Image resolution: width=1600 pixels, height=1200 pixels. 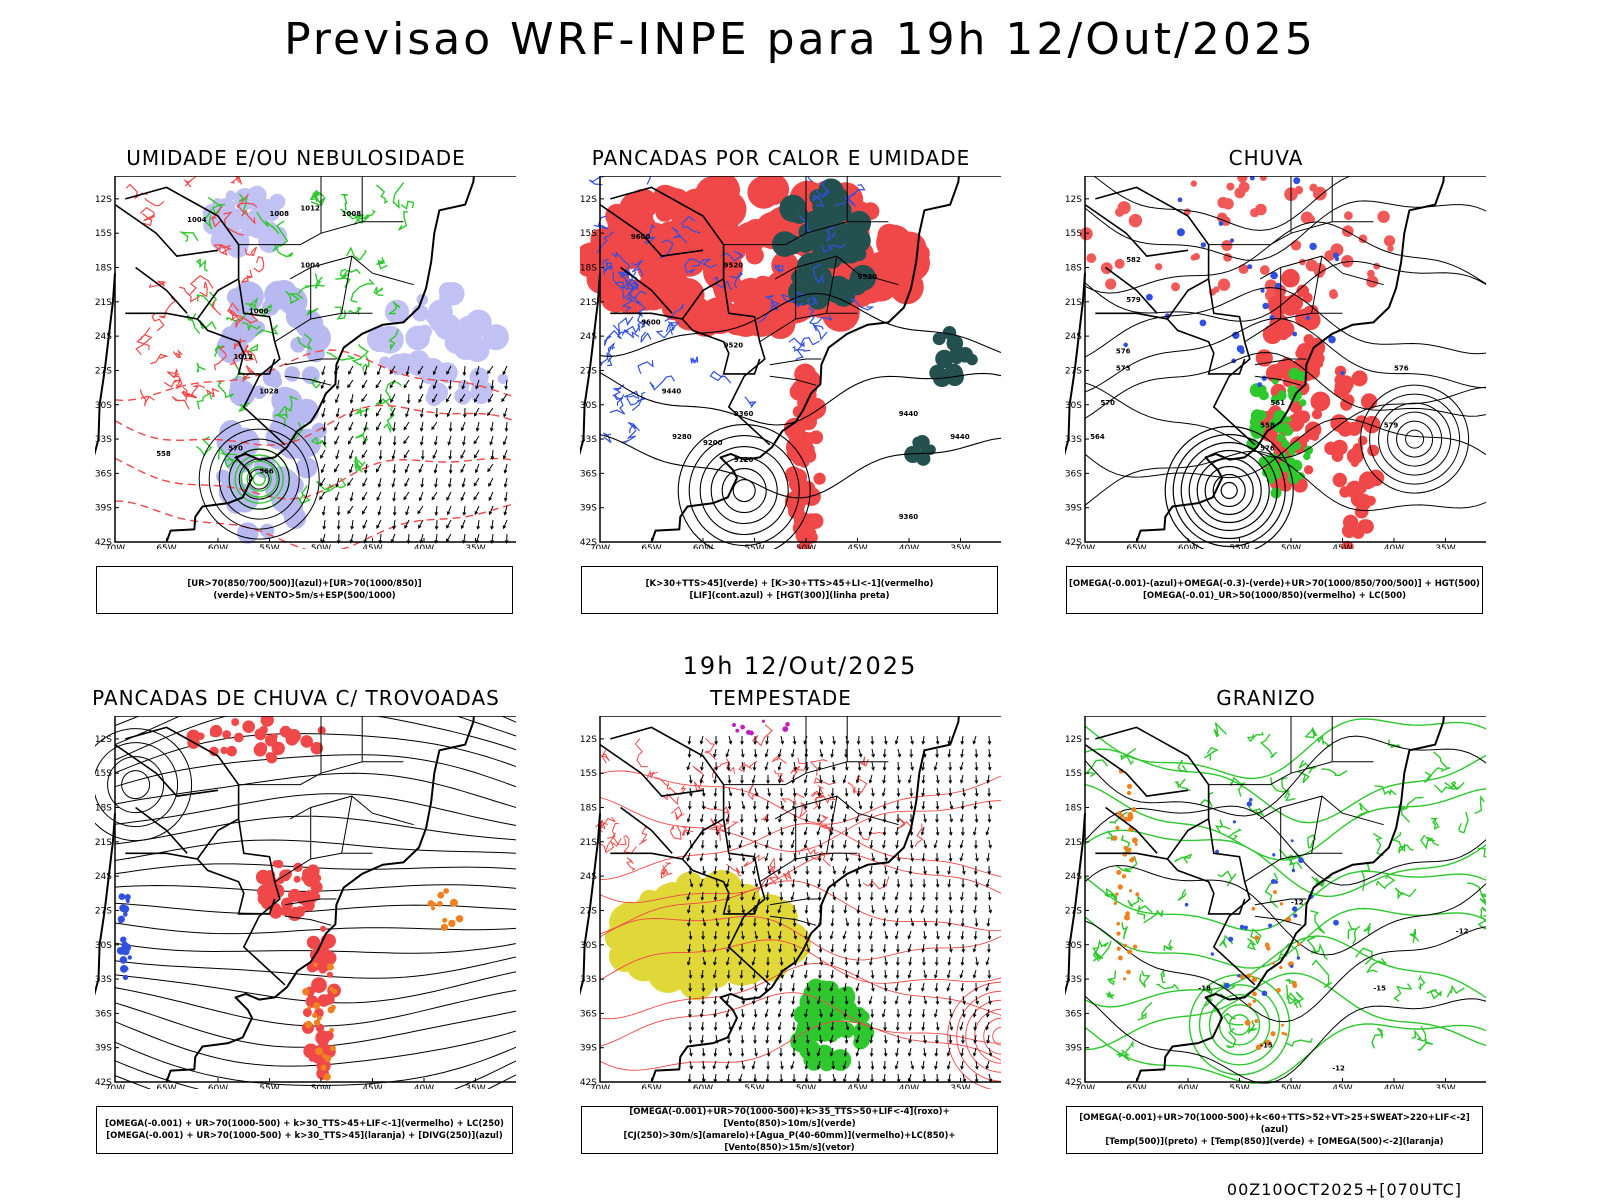 What do you see at coordinates (600, 546) in the screenshot?
I see `lon-label: 70W` at bounding box center [600, 546].